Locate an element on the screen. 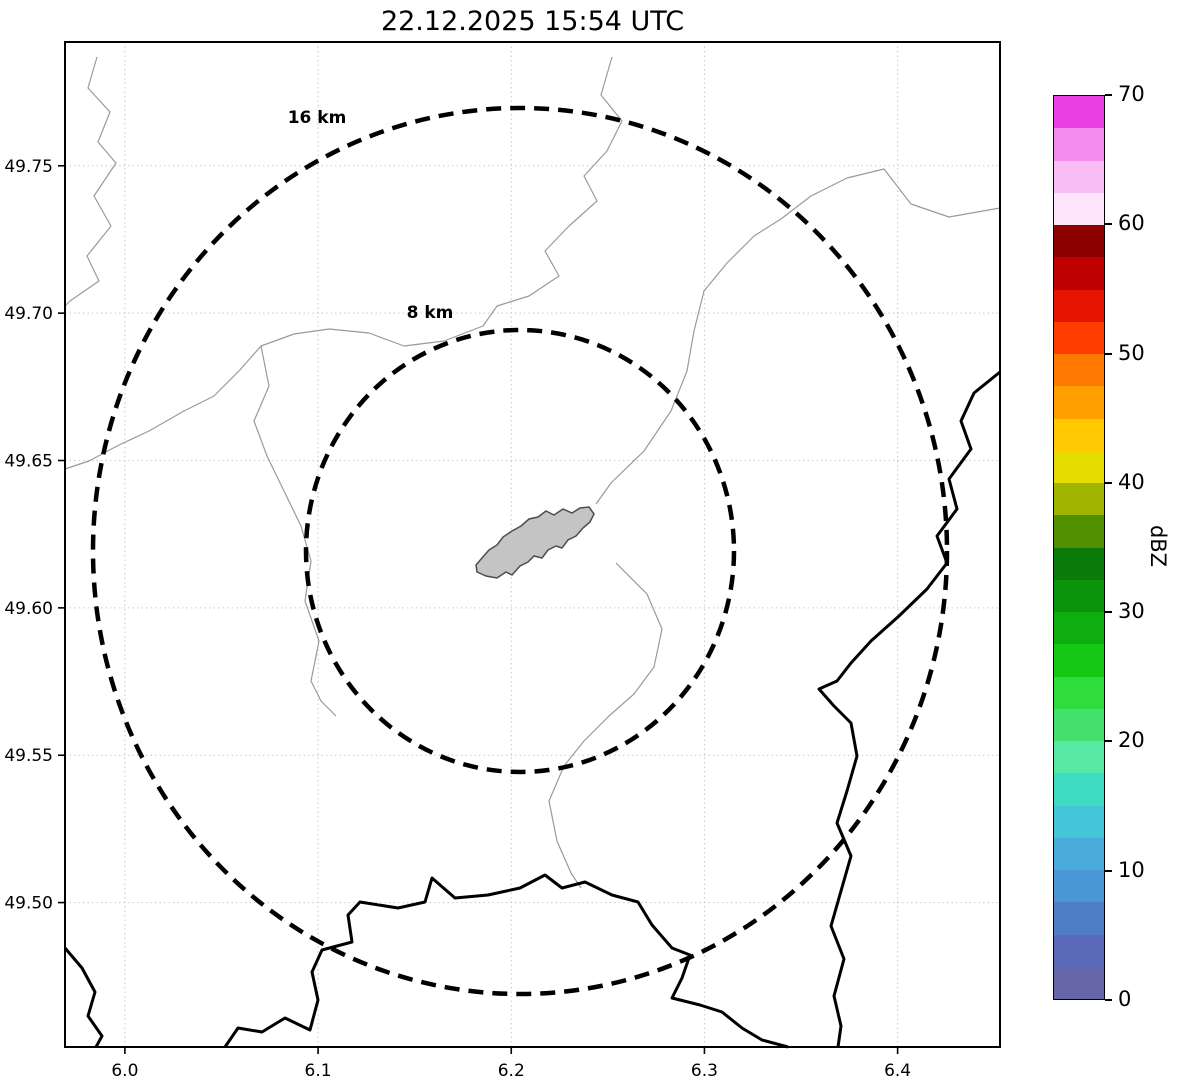 The image size is (1188, 1084). y-tick-label: 49.75 is located at coordinates (28, 167).